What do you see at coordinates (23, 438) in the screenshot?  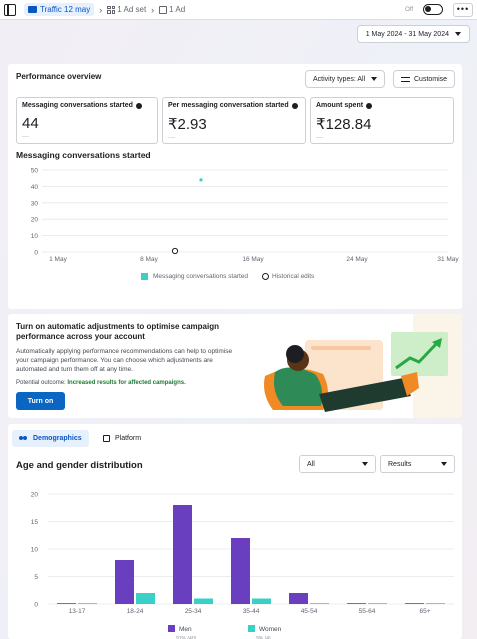 I see `people-icon` at bounding box center [23, 438].